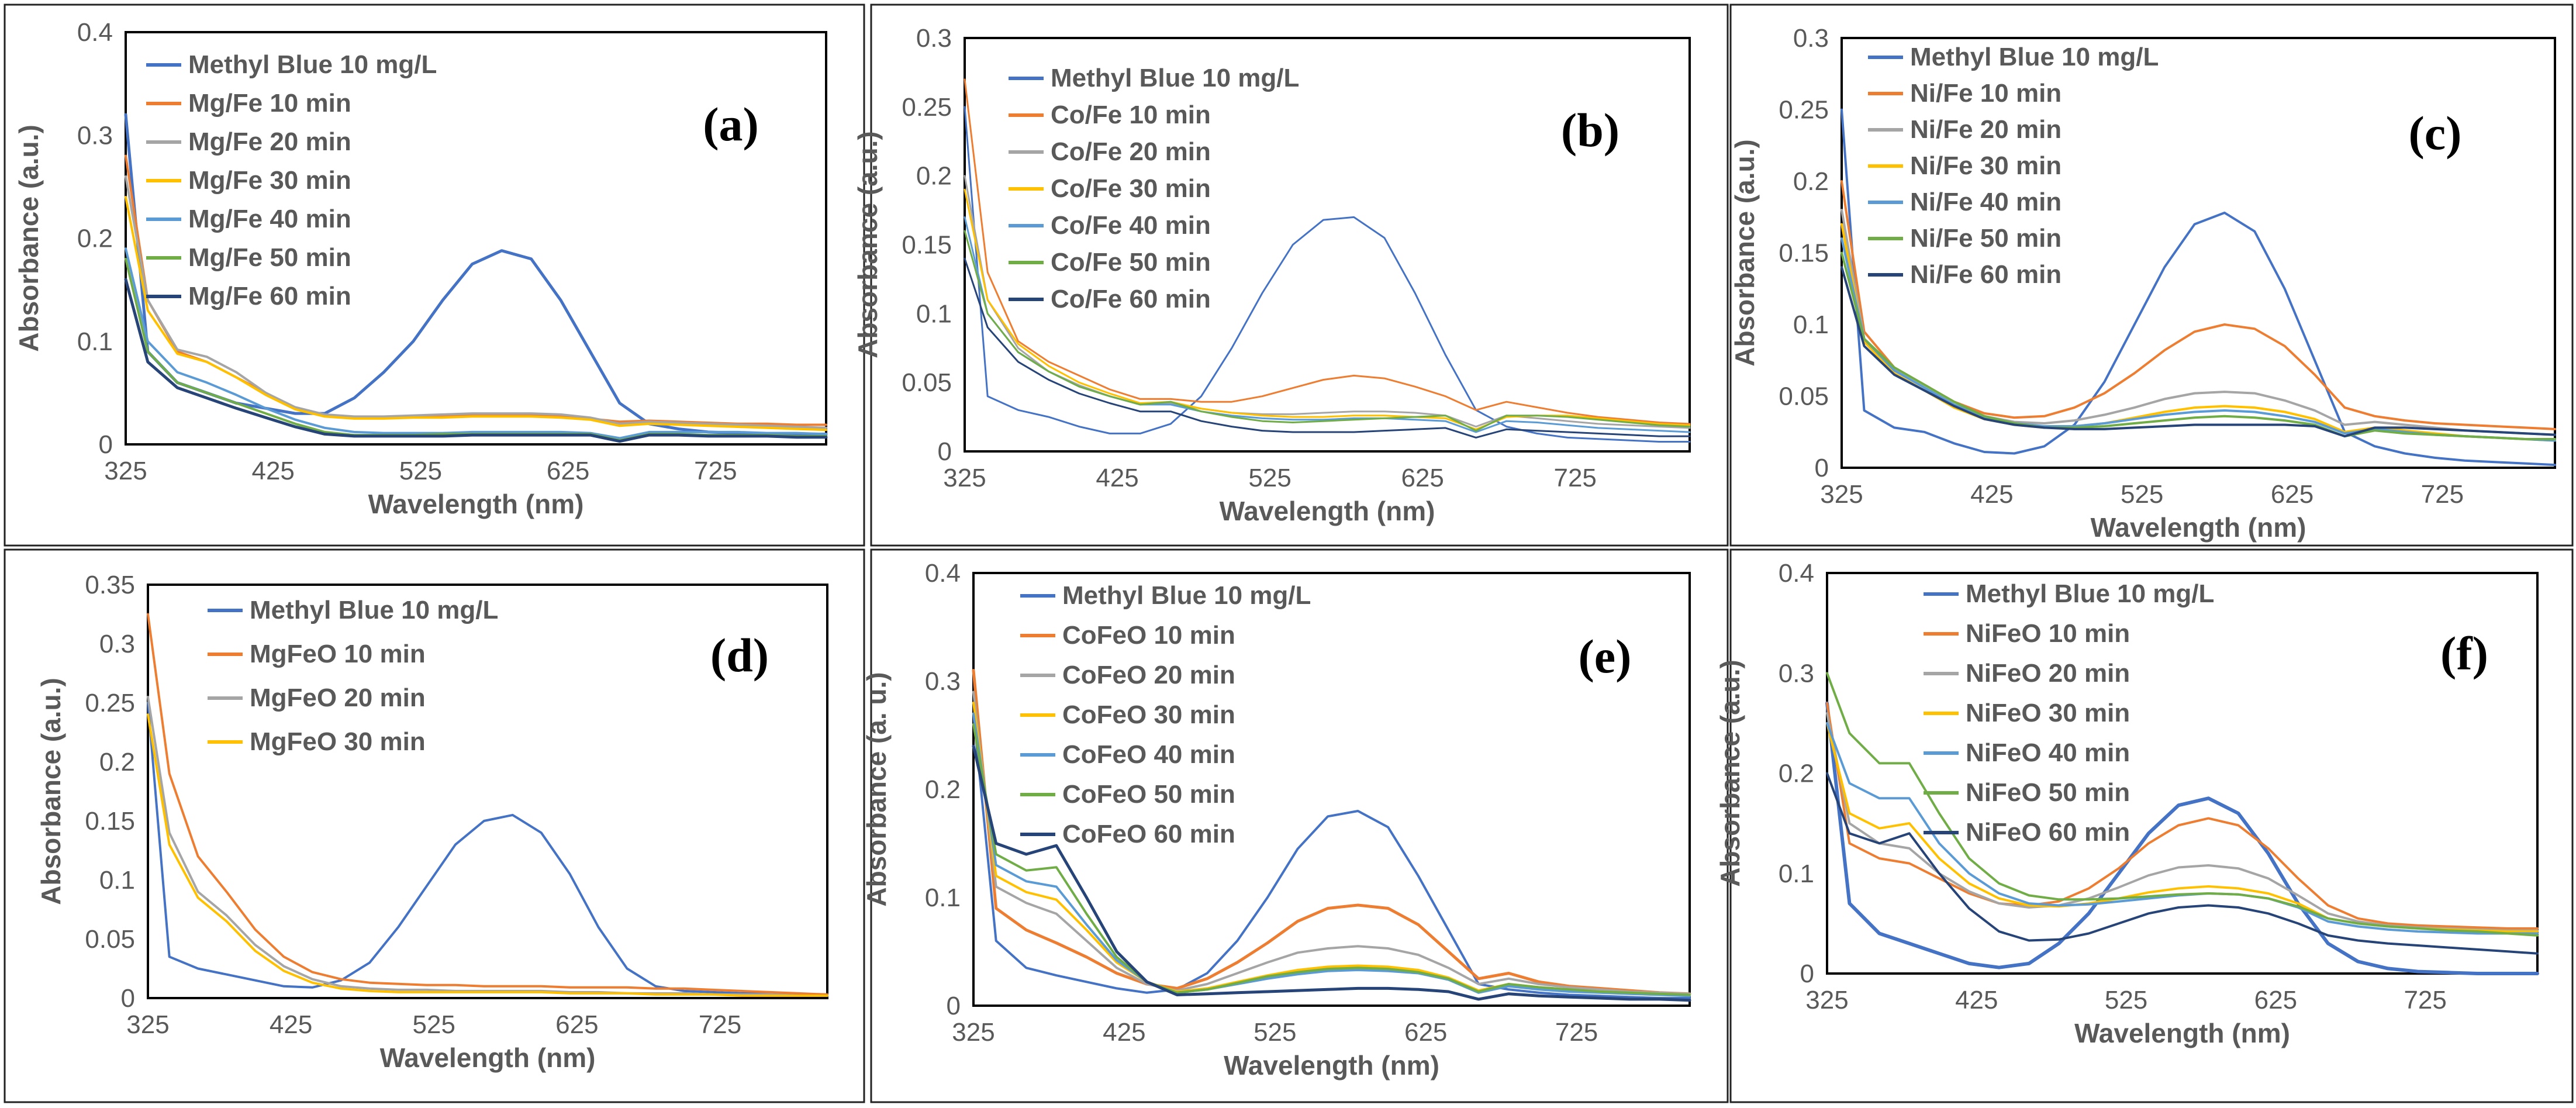  Describe the element at coordinates (2048, 752) in the screenshot. I see `legend-label: NiFeO 40 min` at that location.